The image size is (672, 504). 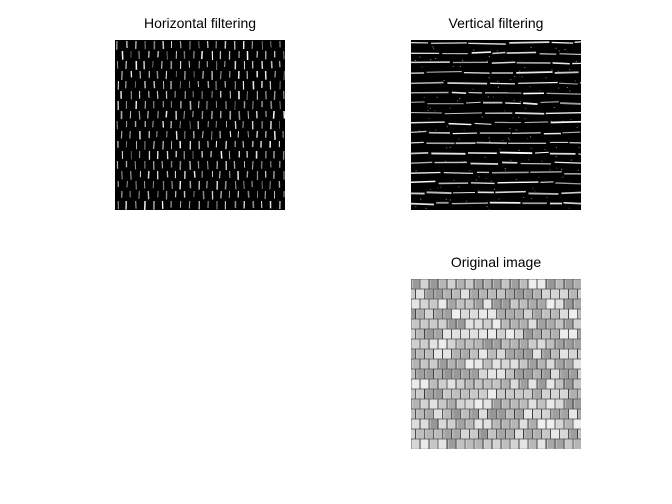 I want to click on horizontal-filtered-image, so click(x=200, y=125).